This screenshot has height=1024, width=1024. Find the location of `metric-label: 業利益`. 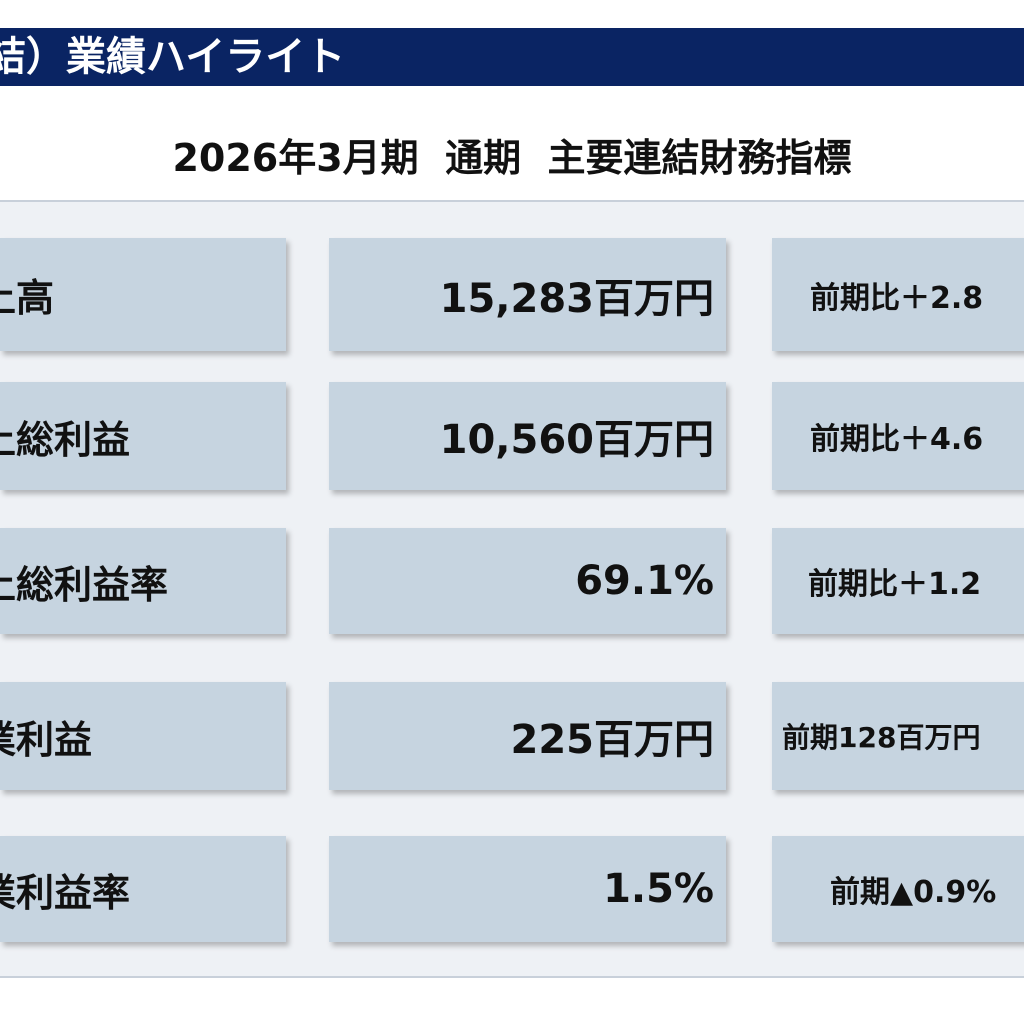

metric-label: 業利益 is located at coordinates (46, 739).